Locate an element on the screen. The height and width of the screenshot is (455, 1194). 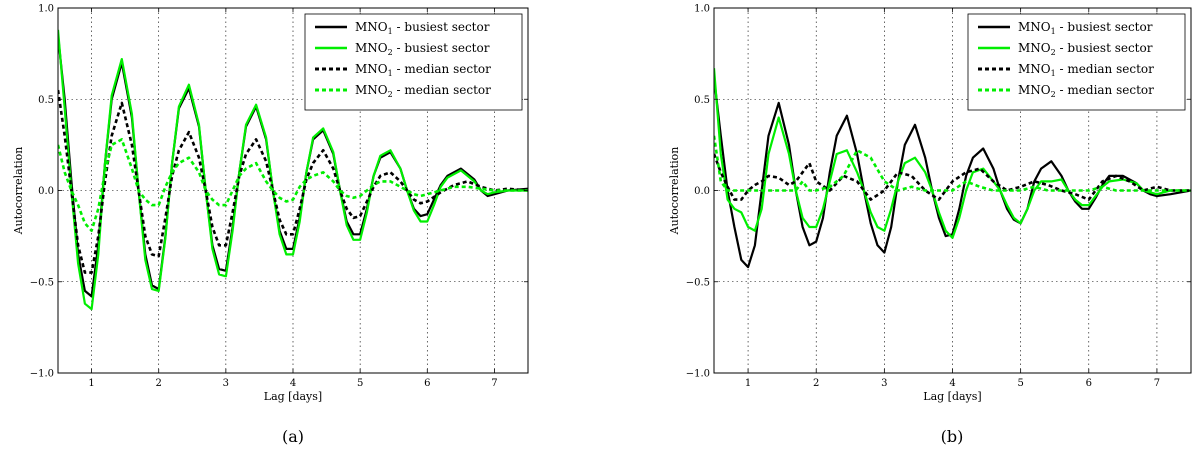
panel-caption: (a) is located at coordinates (293, 436).